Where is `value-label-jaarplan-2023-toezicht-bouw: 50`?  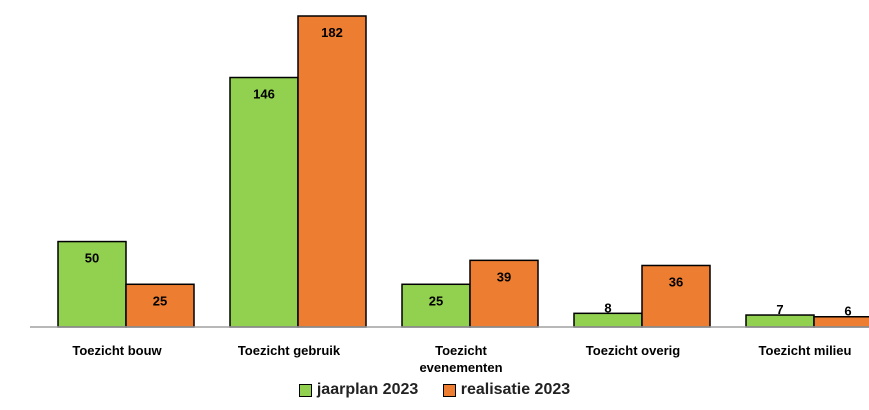 value-label-jaarplan-2023-toezicht-bouw: 50 is located at coordinates (92, 258).